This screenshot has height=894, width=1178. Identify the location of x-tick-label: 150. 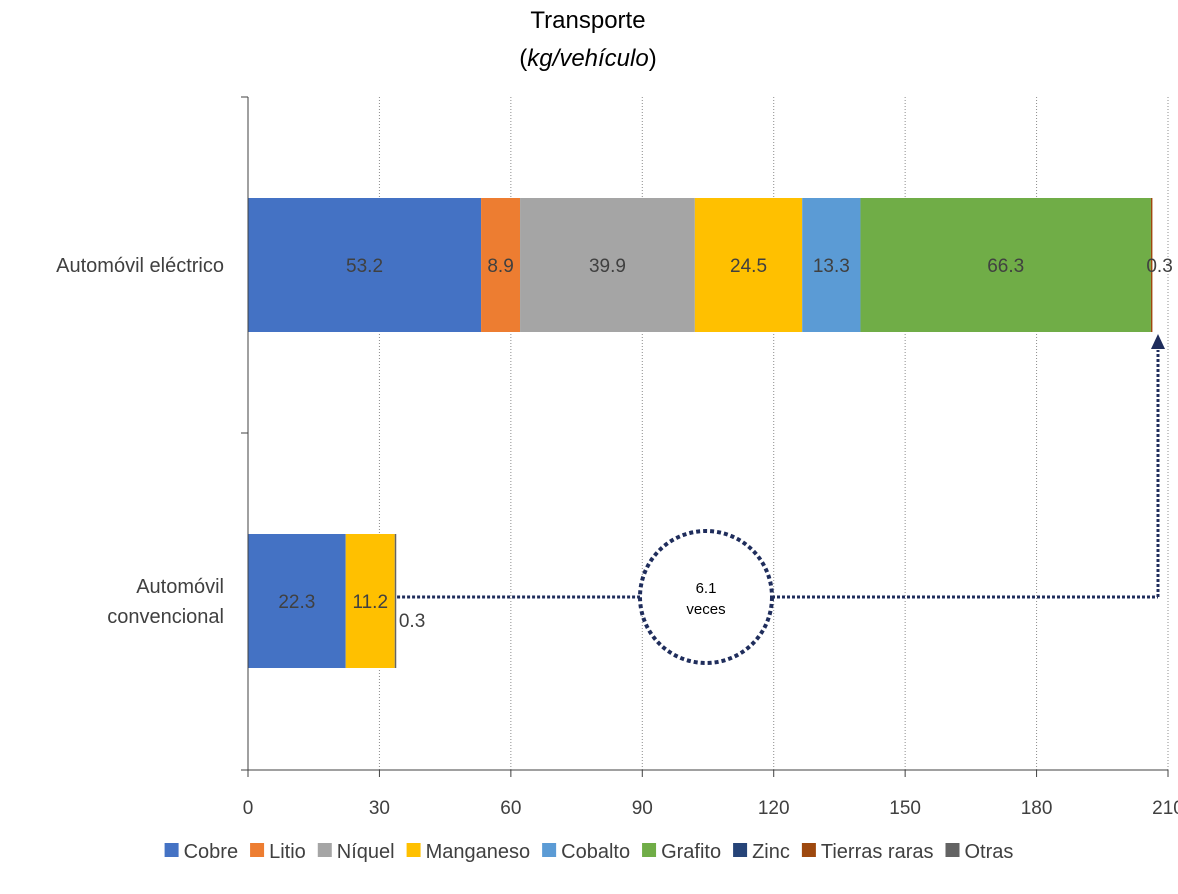
(905, 808).